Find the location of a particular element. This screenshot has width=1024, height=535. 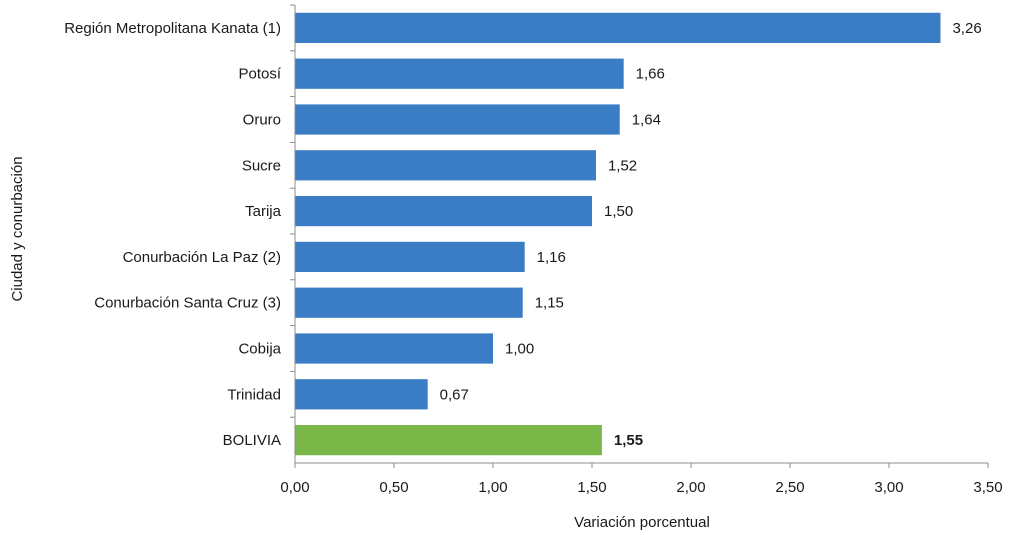

data-label-9: 1,55 is located at coordinates (628, 440).